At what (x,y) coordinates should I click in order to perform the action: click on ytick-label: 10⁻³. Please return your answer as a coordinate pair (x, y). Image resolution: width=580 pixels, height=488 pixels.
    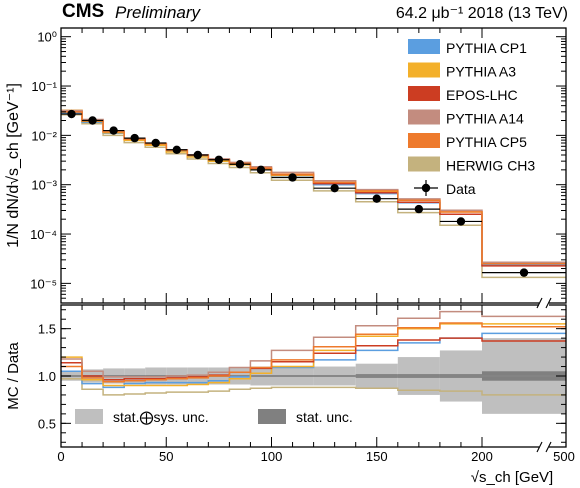
    Looking at the image, I should click on (44, 185).